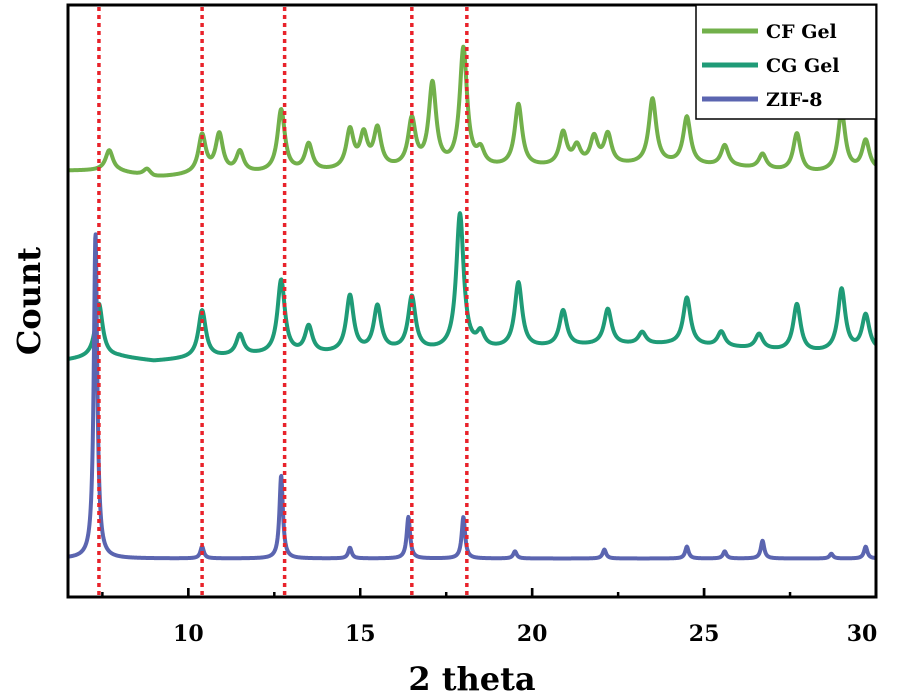 The image size is (897, 694). I want to click on legend: CF Gel CG Gel ZIF-8, so click(786, 62).